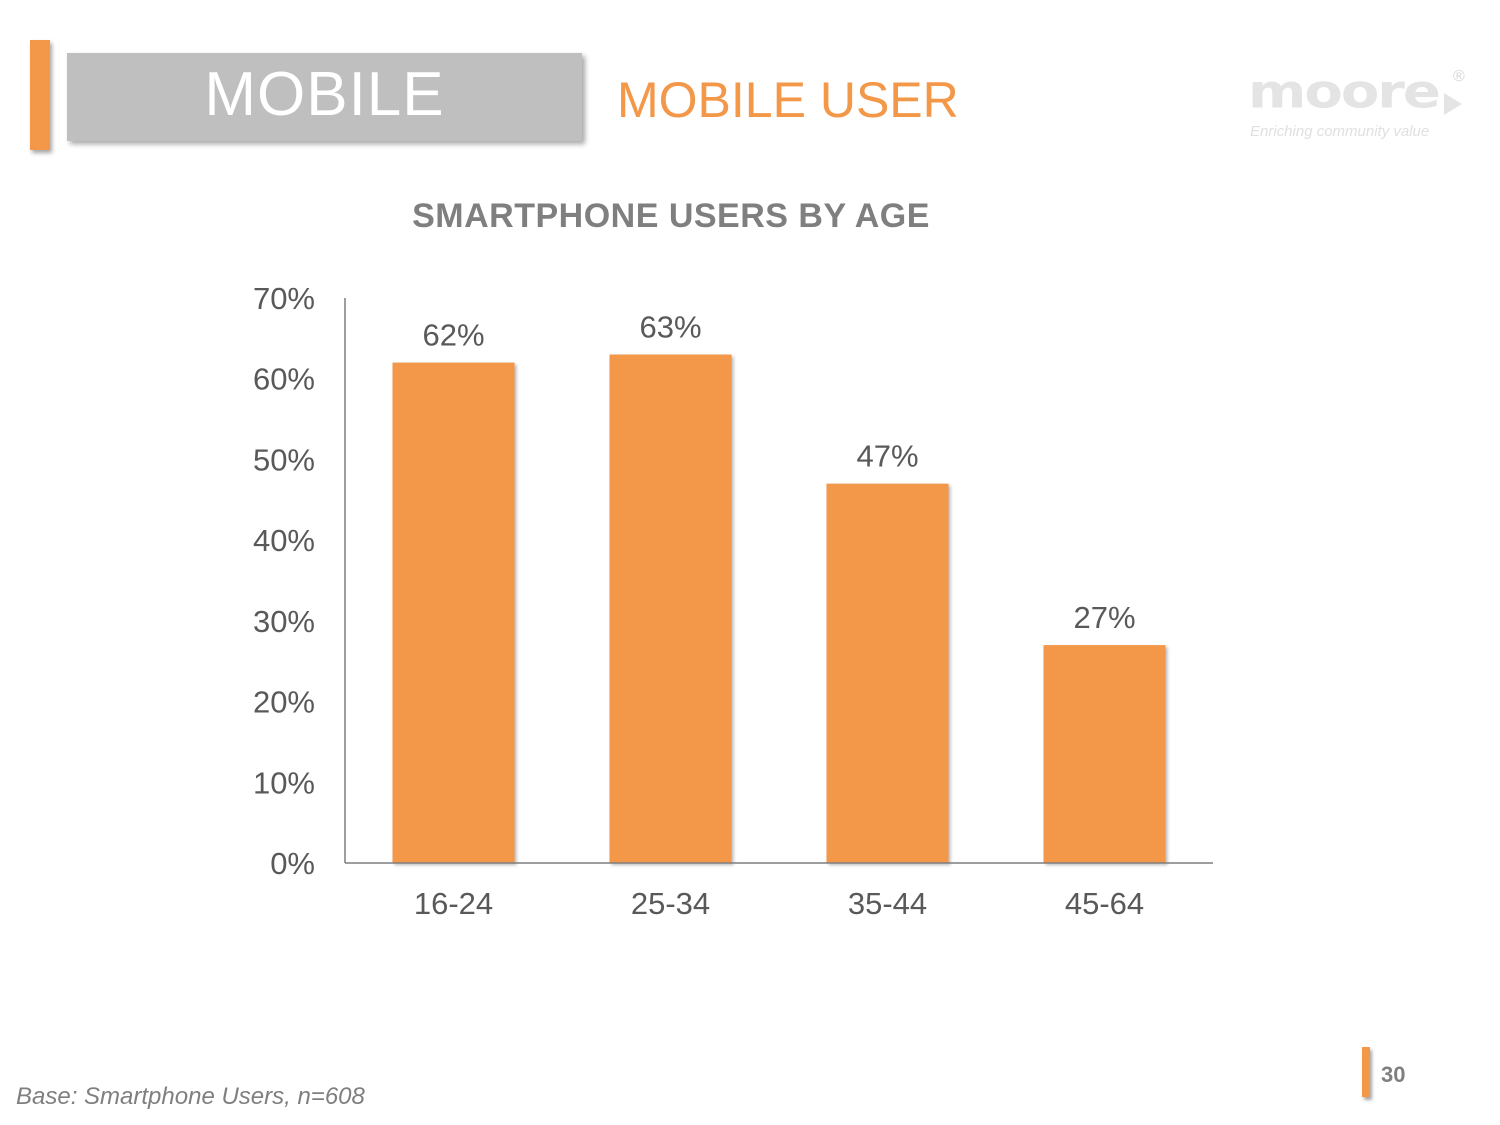 This screenshot has width=1500, height=1125. Describe the element at coordinates (284, 702) in the screenshot. I see `y-tick-label: 20%` at that location.